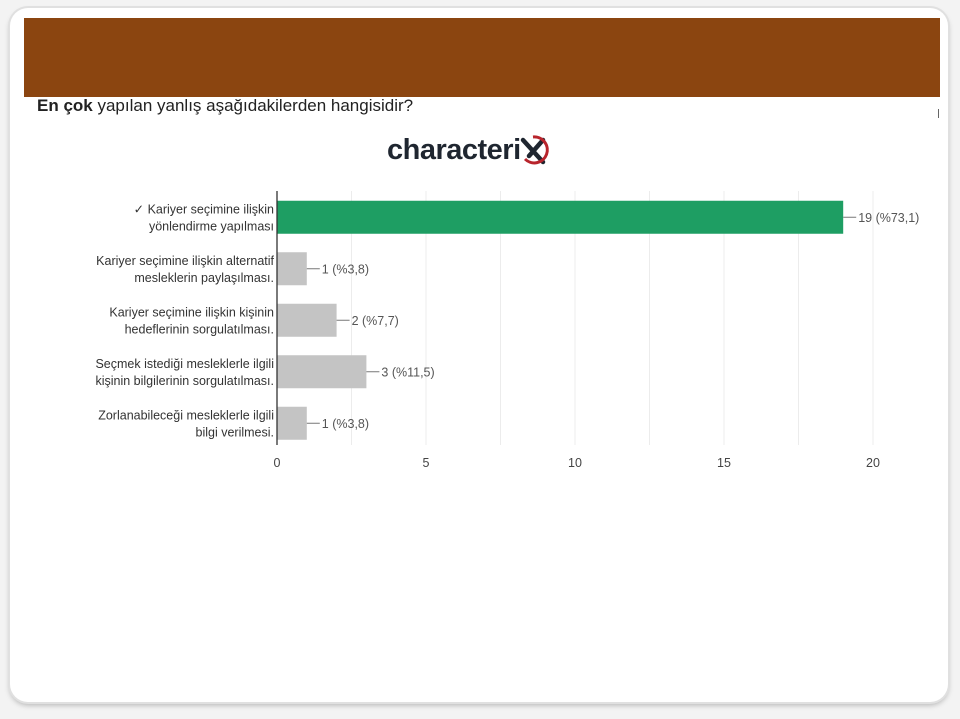  What do you see at coordinates (204, 209) in the screenshot?
I see `category-label: ✓ Kariyer seçimine ilişkin` at bounding box center [204, 209].